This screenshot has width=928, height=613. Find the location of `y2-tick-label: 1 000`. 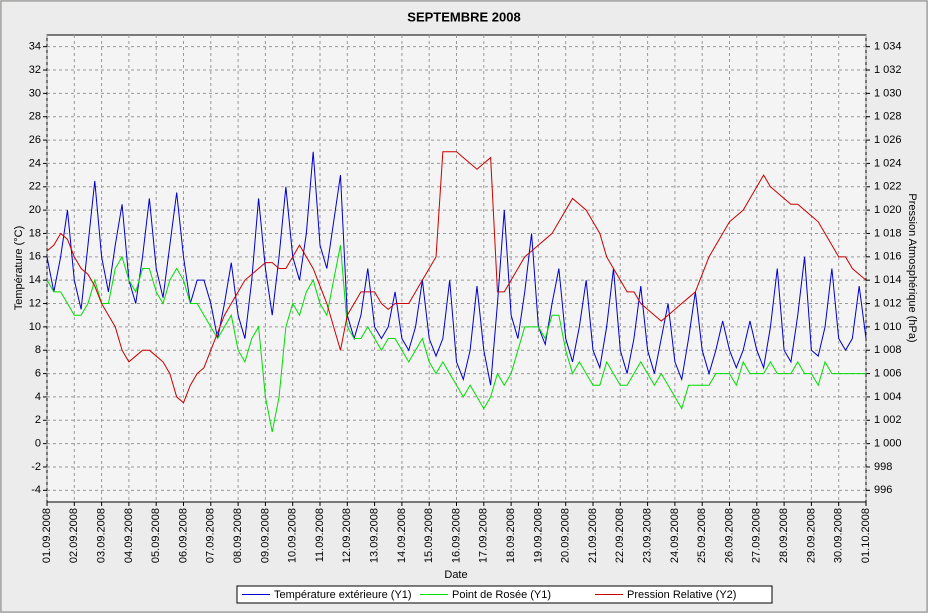

y2-tick-label: 1 000 is located at coordinates (888, 444).